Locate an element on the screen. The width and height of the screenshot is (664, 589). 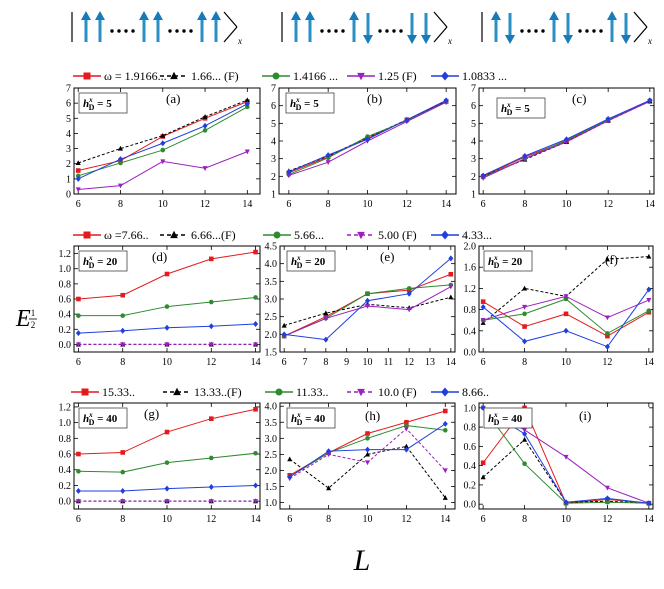
x-tick-label: 6 is located at coordinates (288, 204).